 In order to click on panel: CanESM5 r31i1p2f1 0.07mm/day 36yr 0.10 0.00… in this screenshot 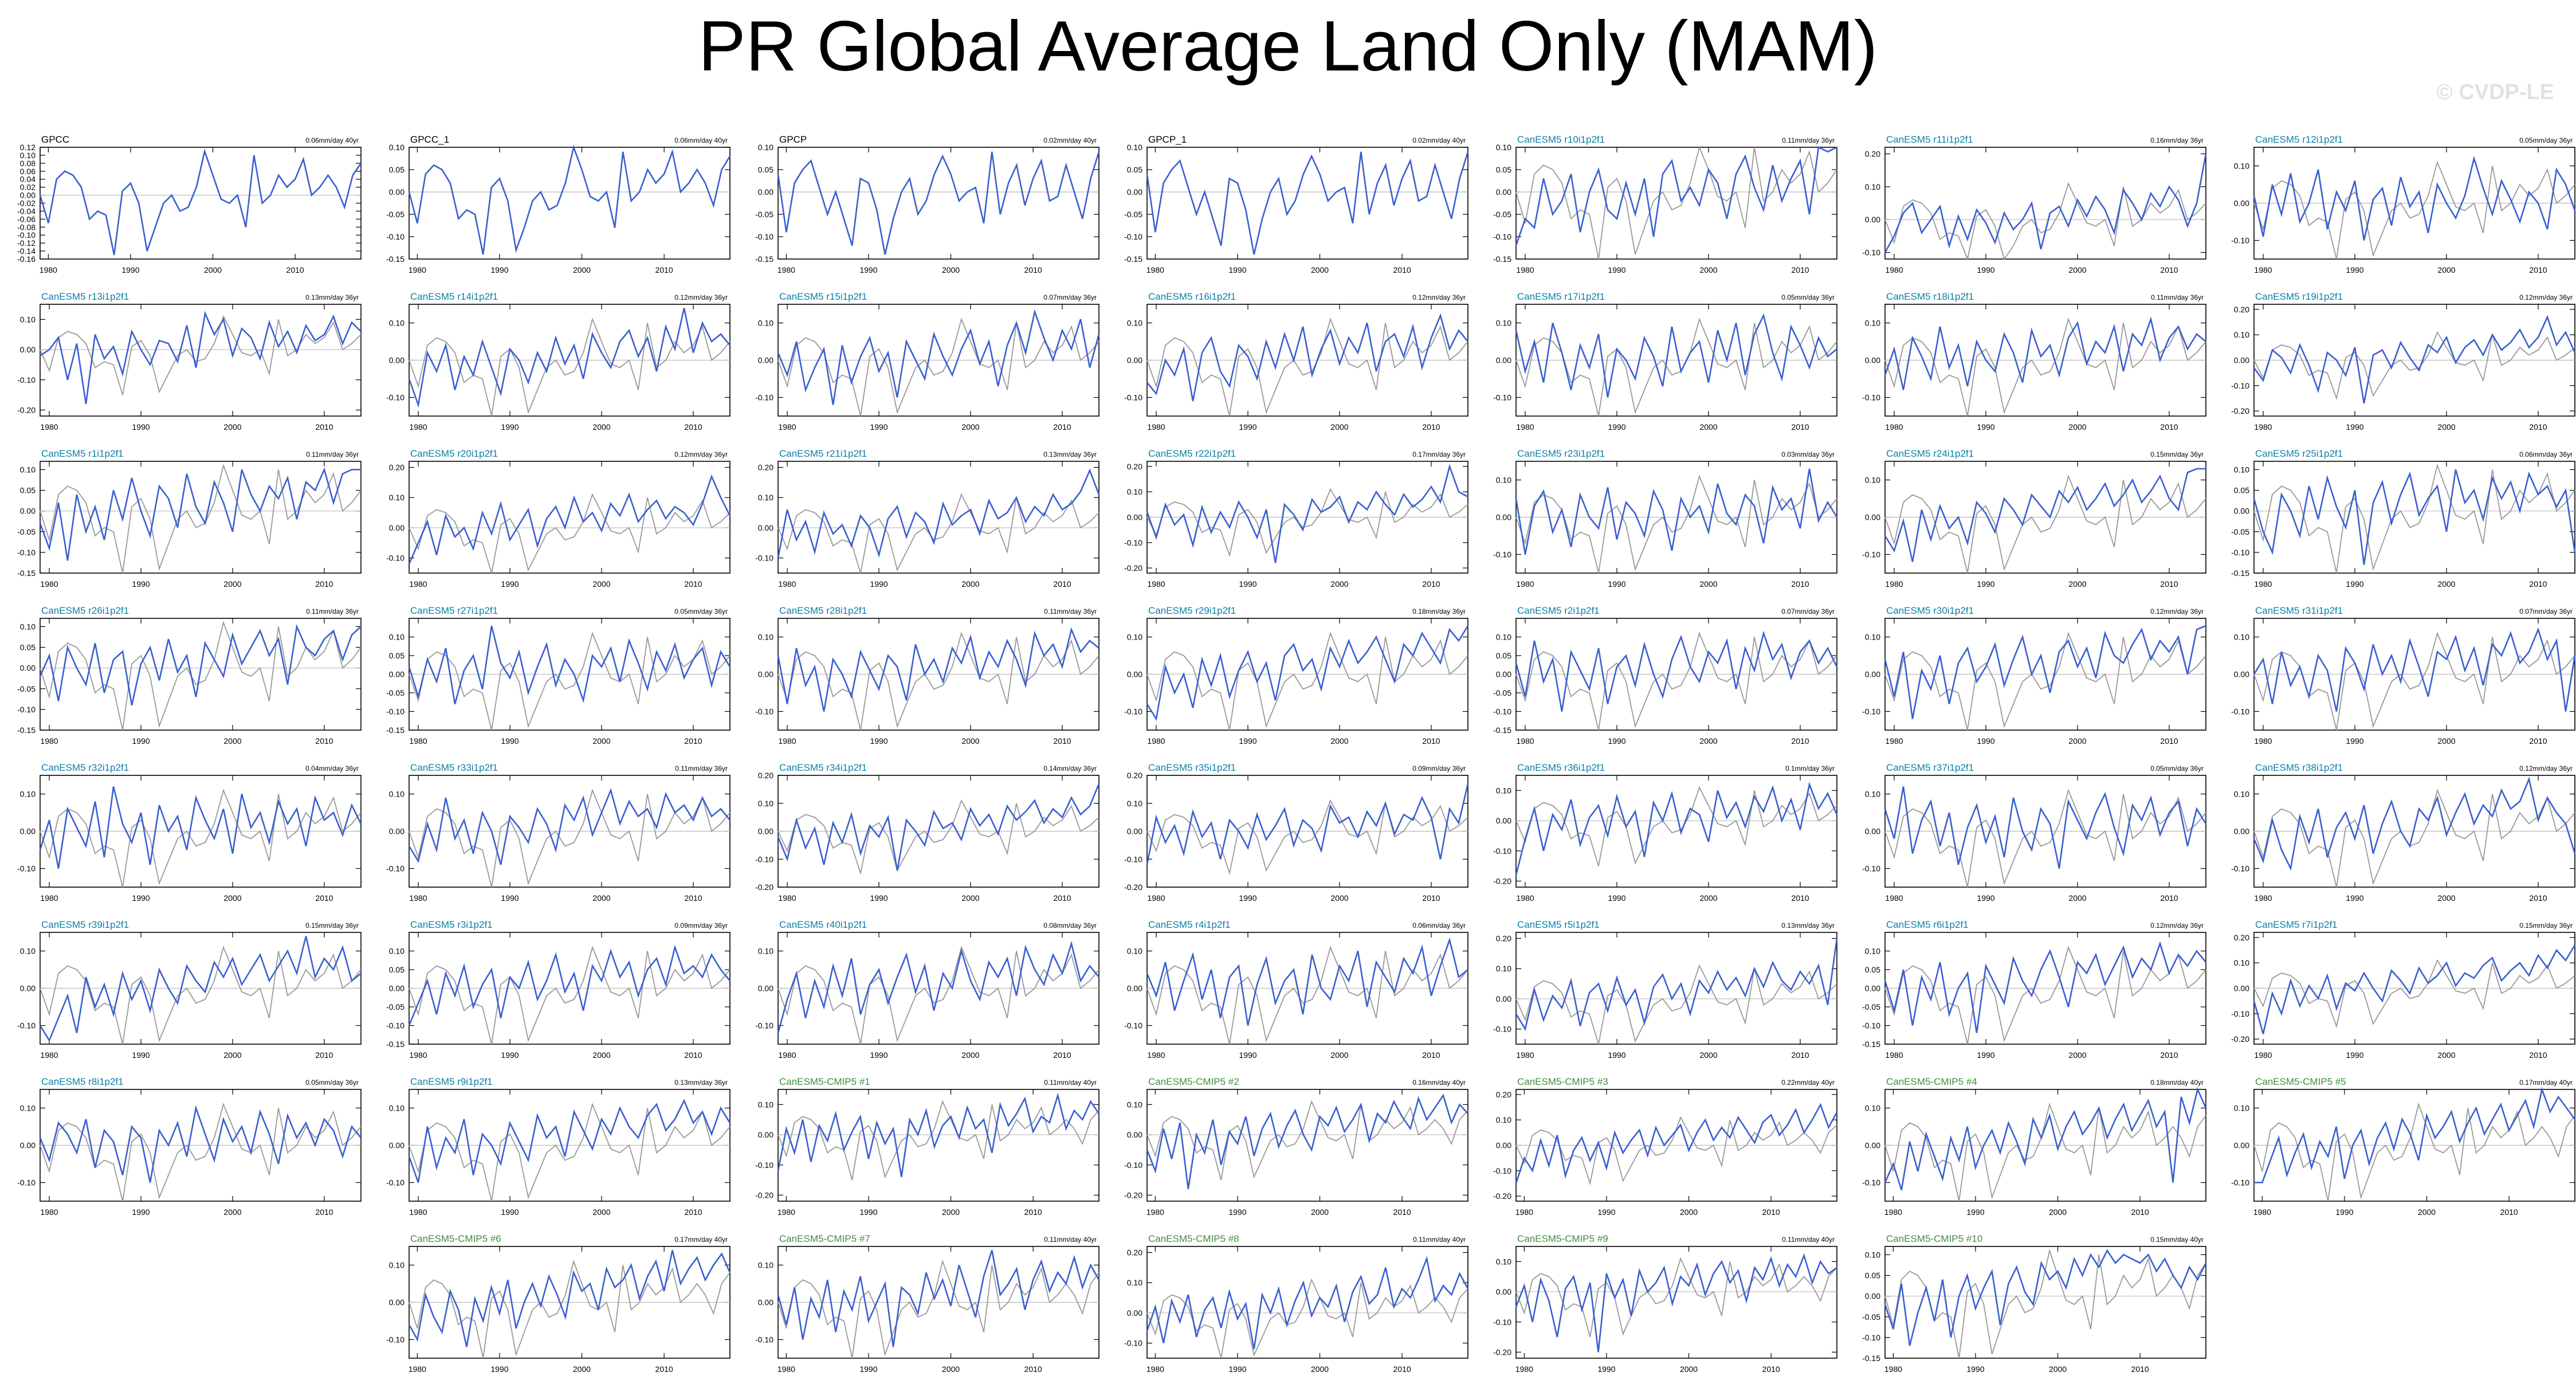, I will do `click(2404, 675)`.